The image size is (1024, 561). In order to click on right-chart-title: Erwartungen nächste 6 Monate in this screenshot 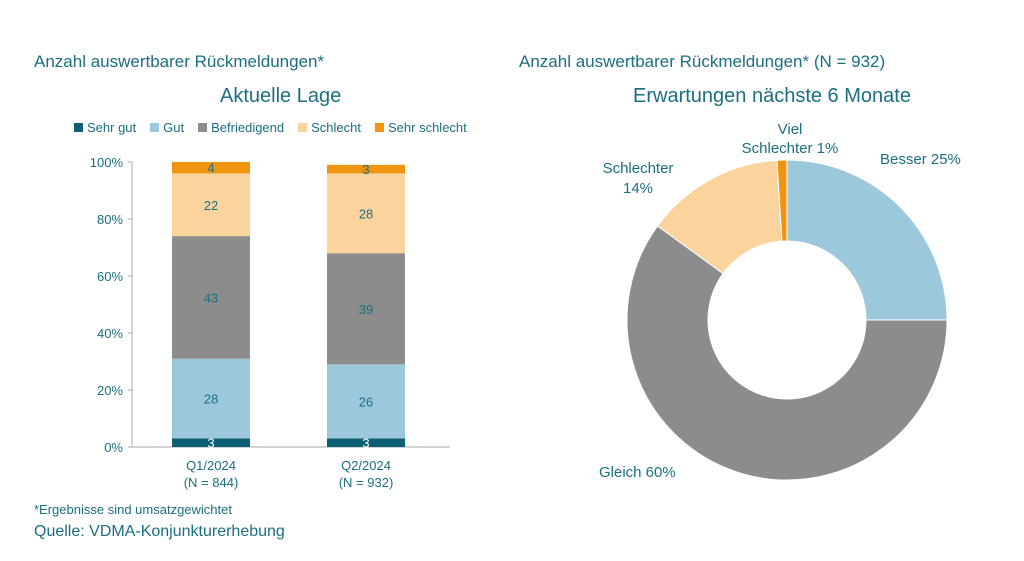, I will do `click(772, 96)`.